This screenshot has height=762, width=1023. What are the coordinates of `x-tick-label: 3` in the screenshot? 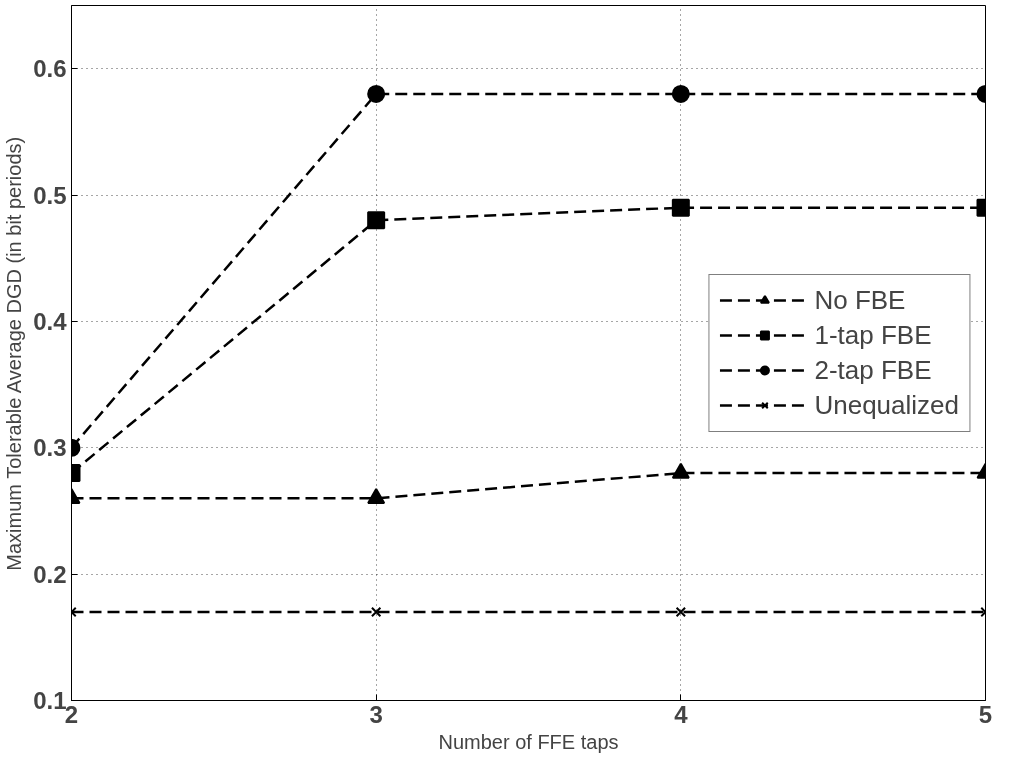 It's located at (376, 714).